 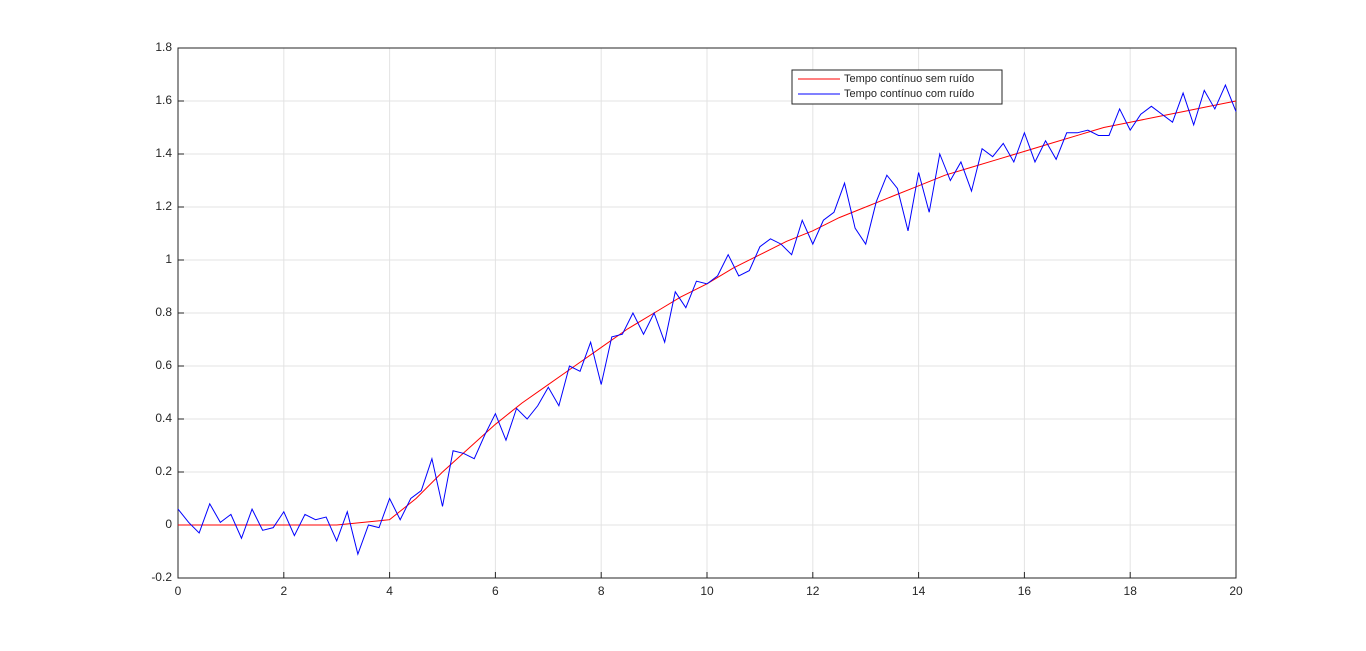 I want to click on y-tick-label: 0.2, so click(x=163, y=471).